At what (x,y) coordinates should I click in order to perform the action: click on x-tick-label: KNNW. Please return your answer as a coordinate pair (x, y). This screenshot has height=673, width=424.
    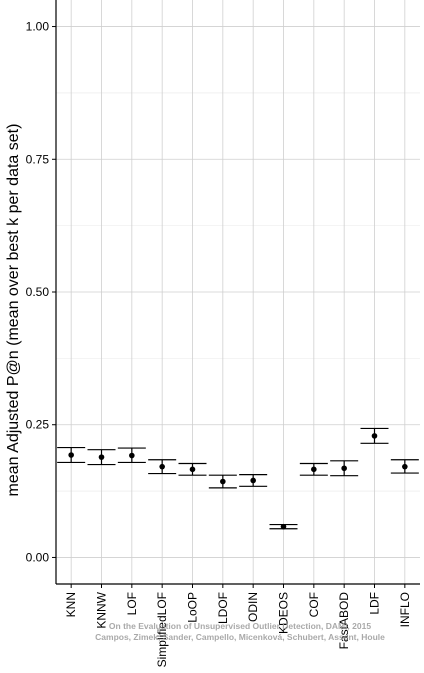
    Looking at the image, I should click on (102, 609).